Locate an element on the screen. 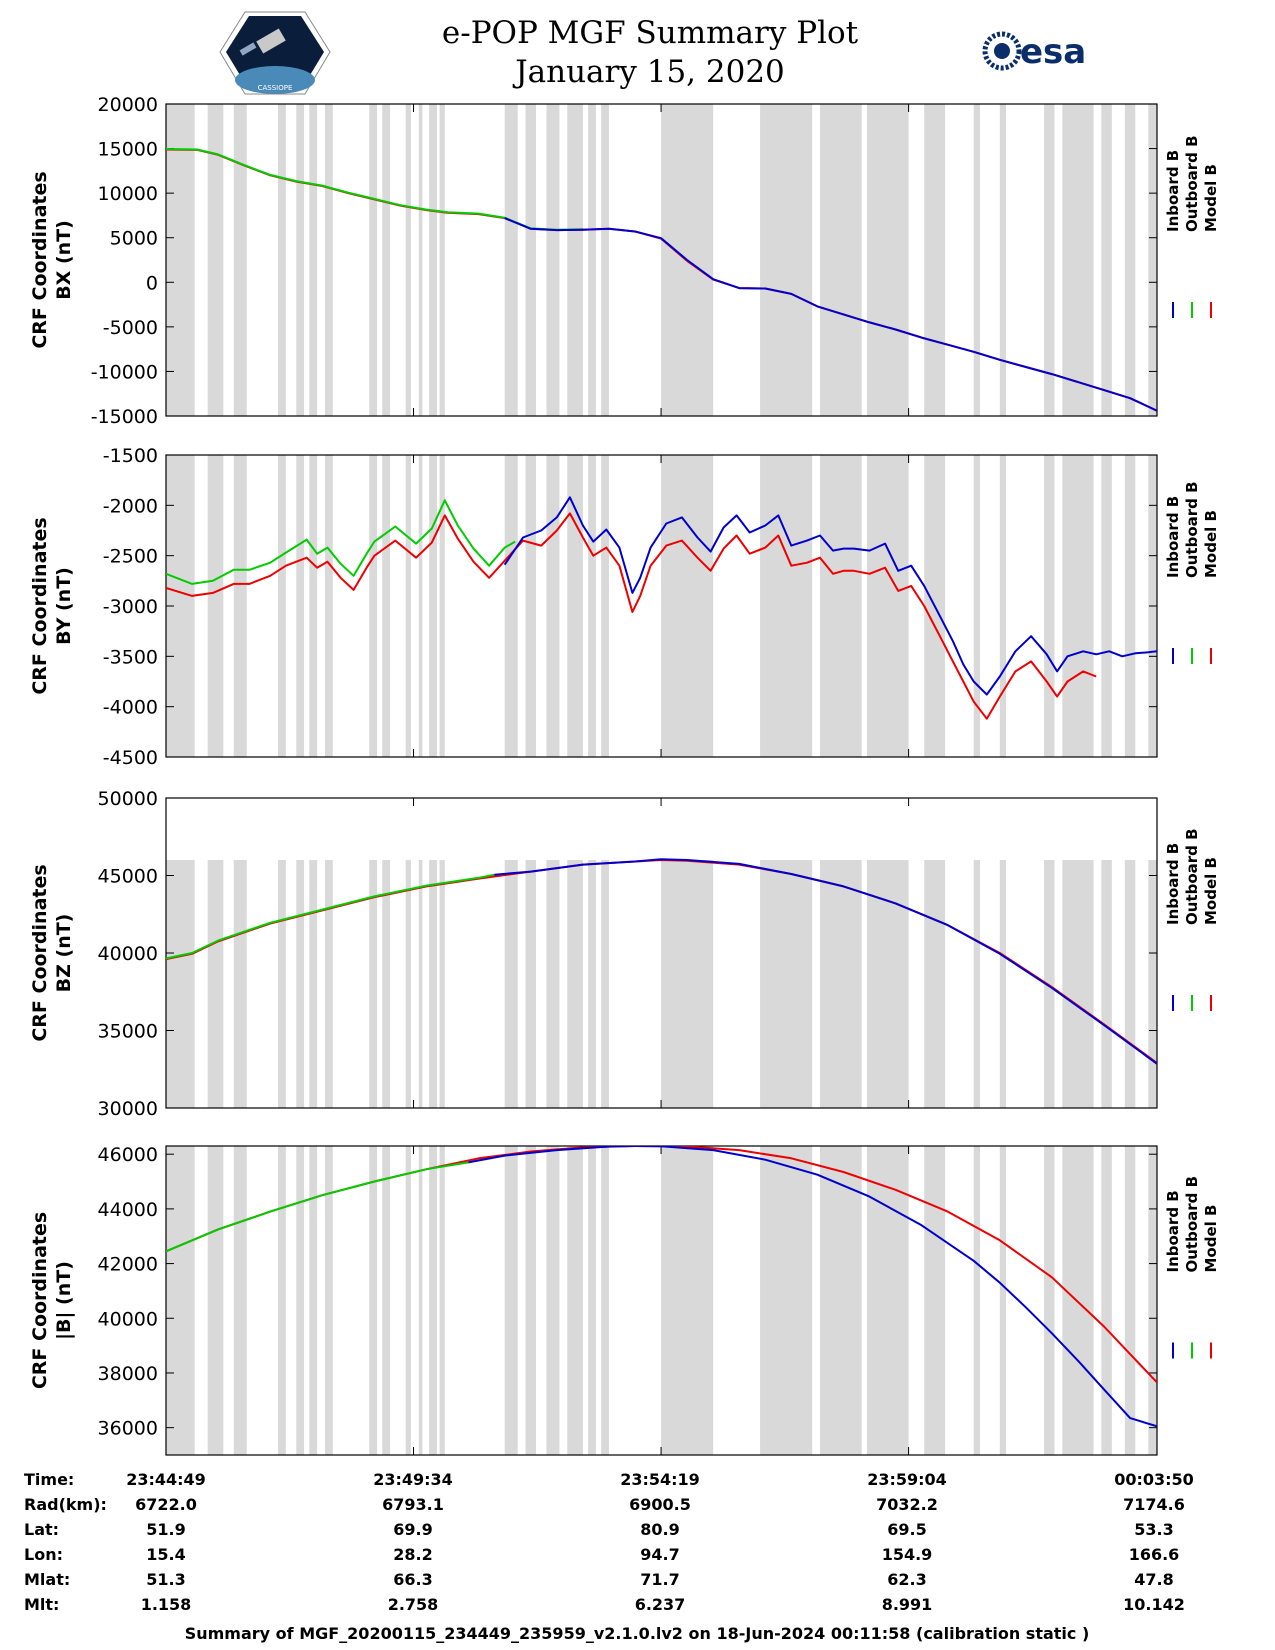 The image size is (1275, 1650). table-cell: 62.3 is located at coordinates (906, 1579).